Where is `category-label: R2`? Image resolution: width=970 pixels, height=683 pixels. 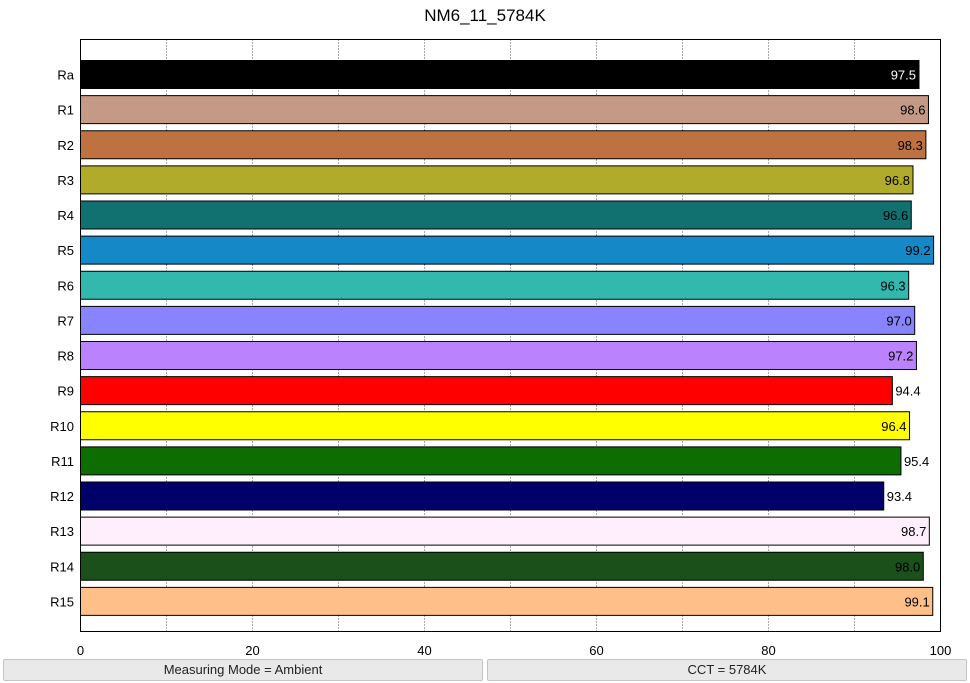 category-label: R2 is located at coordinates (65, 145).